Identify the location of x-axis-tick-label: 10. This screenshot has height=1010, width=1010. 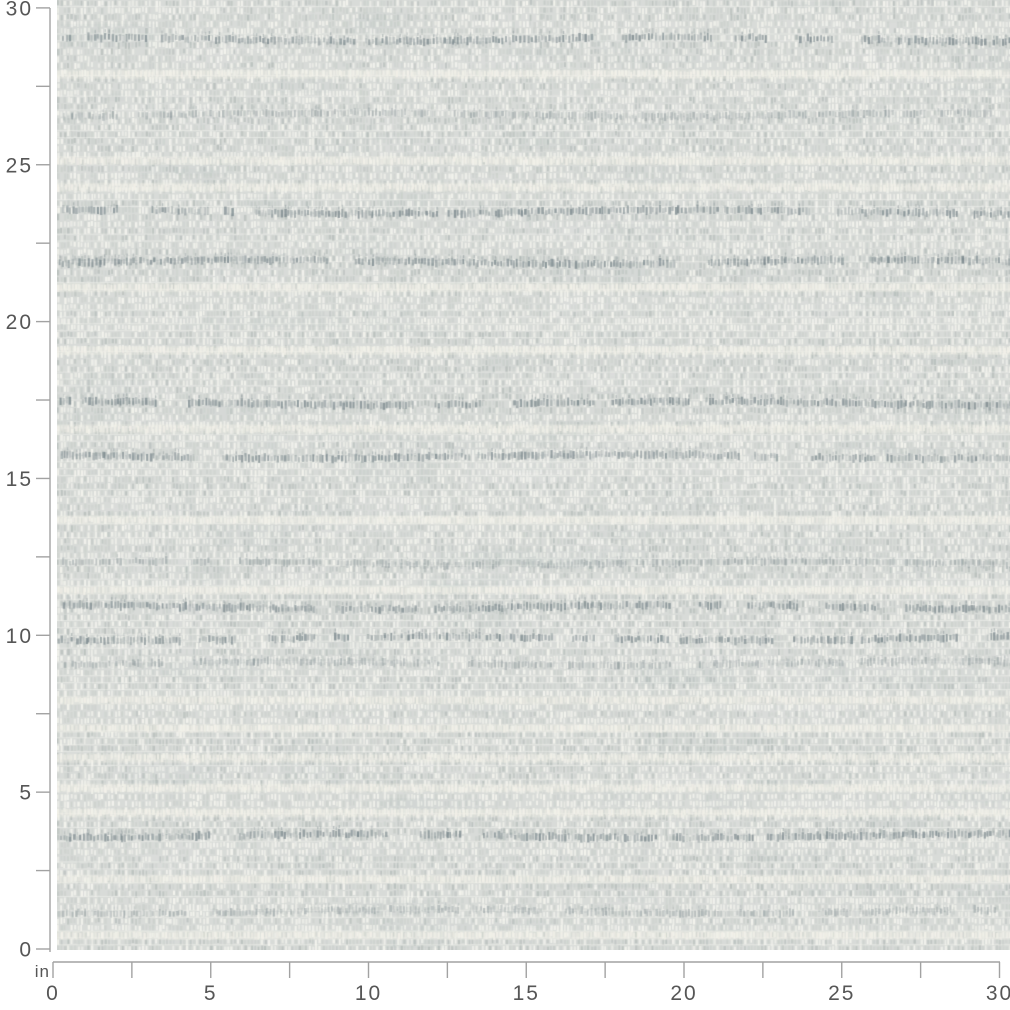
(368, 993).